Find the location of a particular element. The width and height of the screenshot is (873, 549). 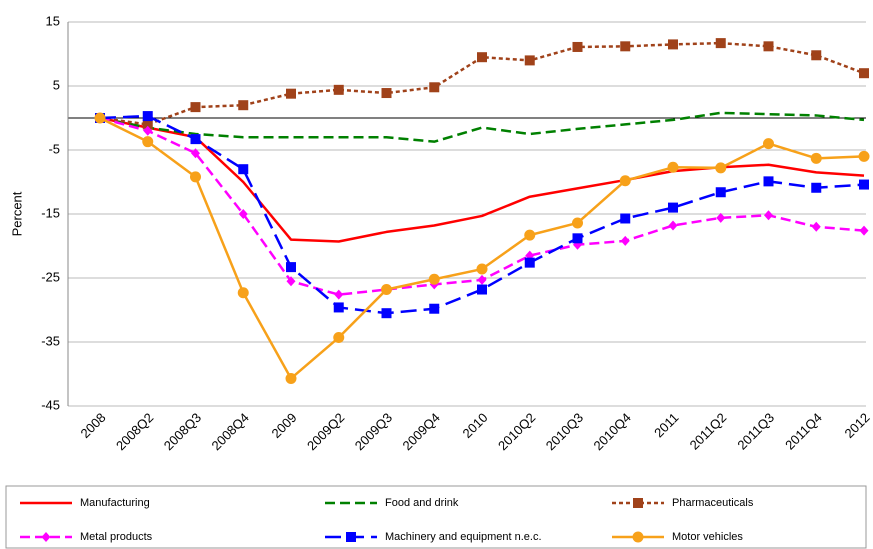

x-tick-label: 2009Q2 is located at coordinates (325, 431).